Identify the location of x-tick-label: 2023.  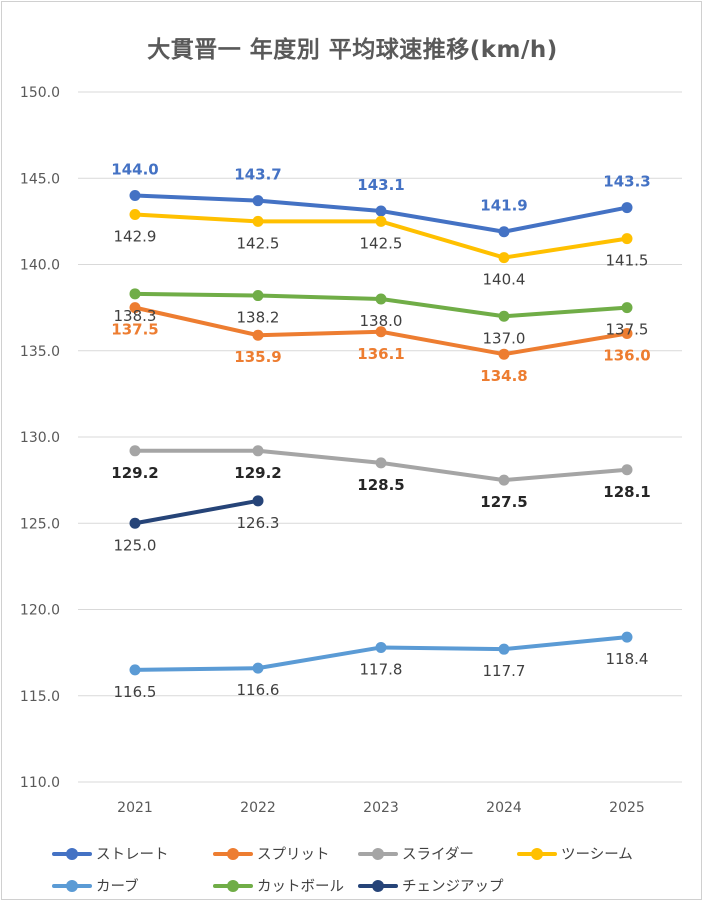
(381, 808).